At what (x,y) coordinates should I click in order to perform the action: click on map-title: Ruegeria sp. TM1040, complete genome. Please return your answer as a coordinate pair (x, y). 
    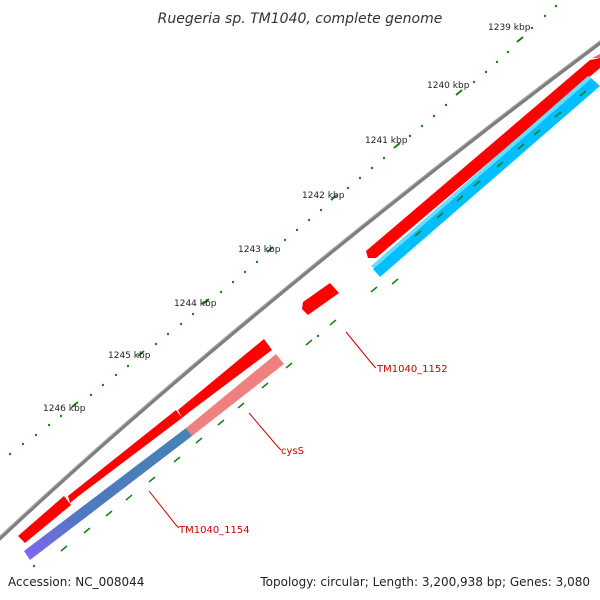
    Looking at the image, I should click on (300, 19).